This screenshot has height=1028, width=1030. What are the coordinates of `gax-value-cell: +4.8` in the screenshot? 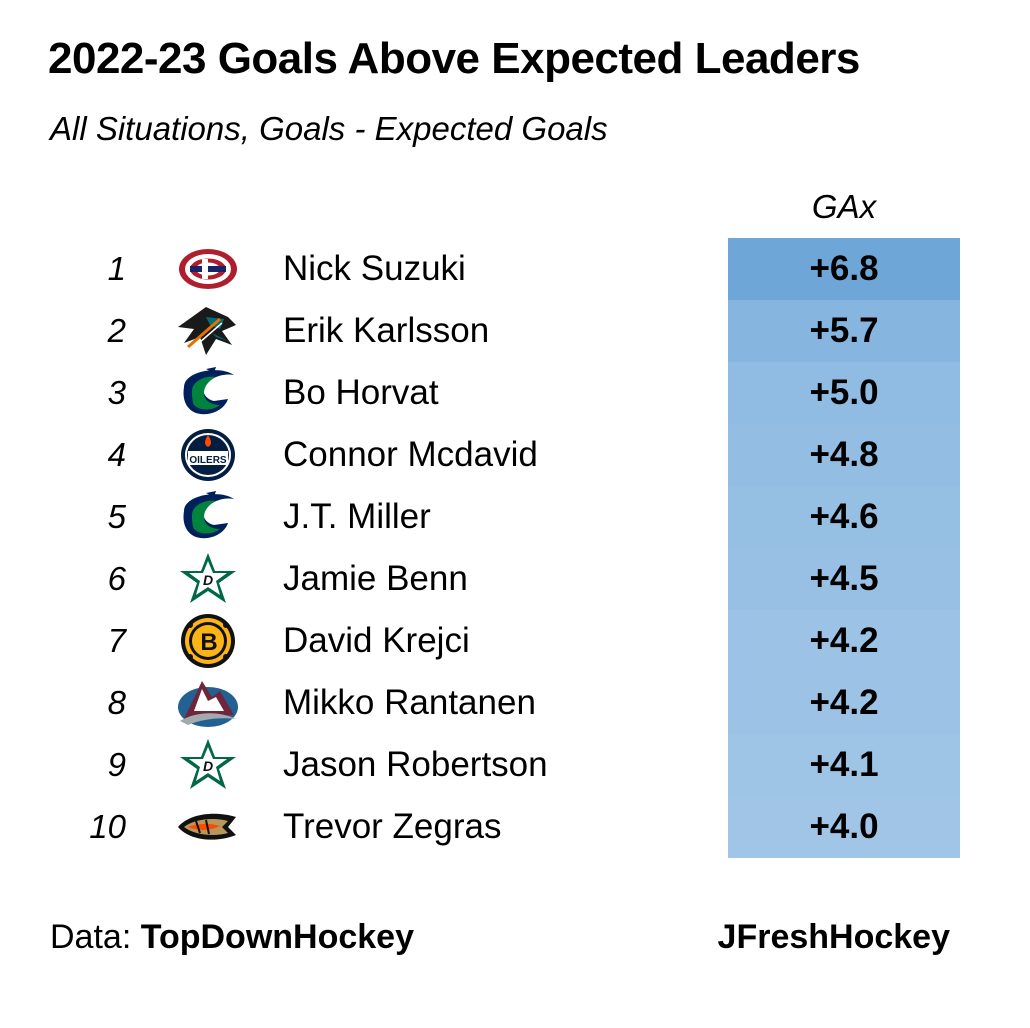 It's located at (844, 455).